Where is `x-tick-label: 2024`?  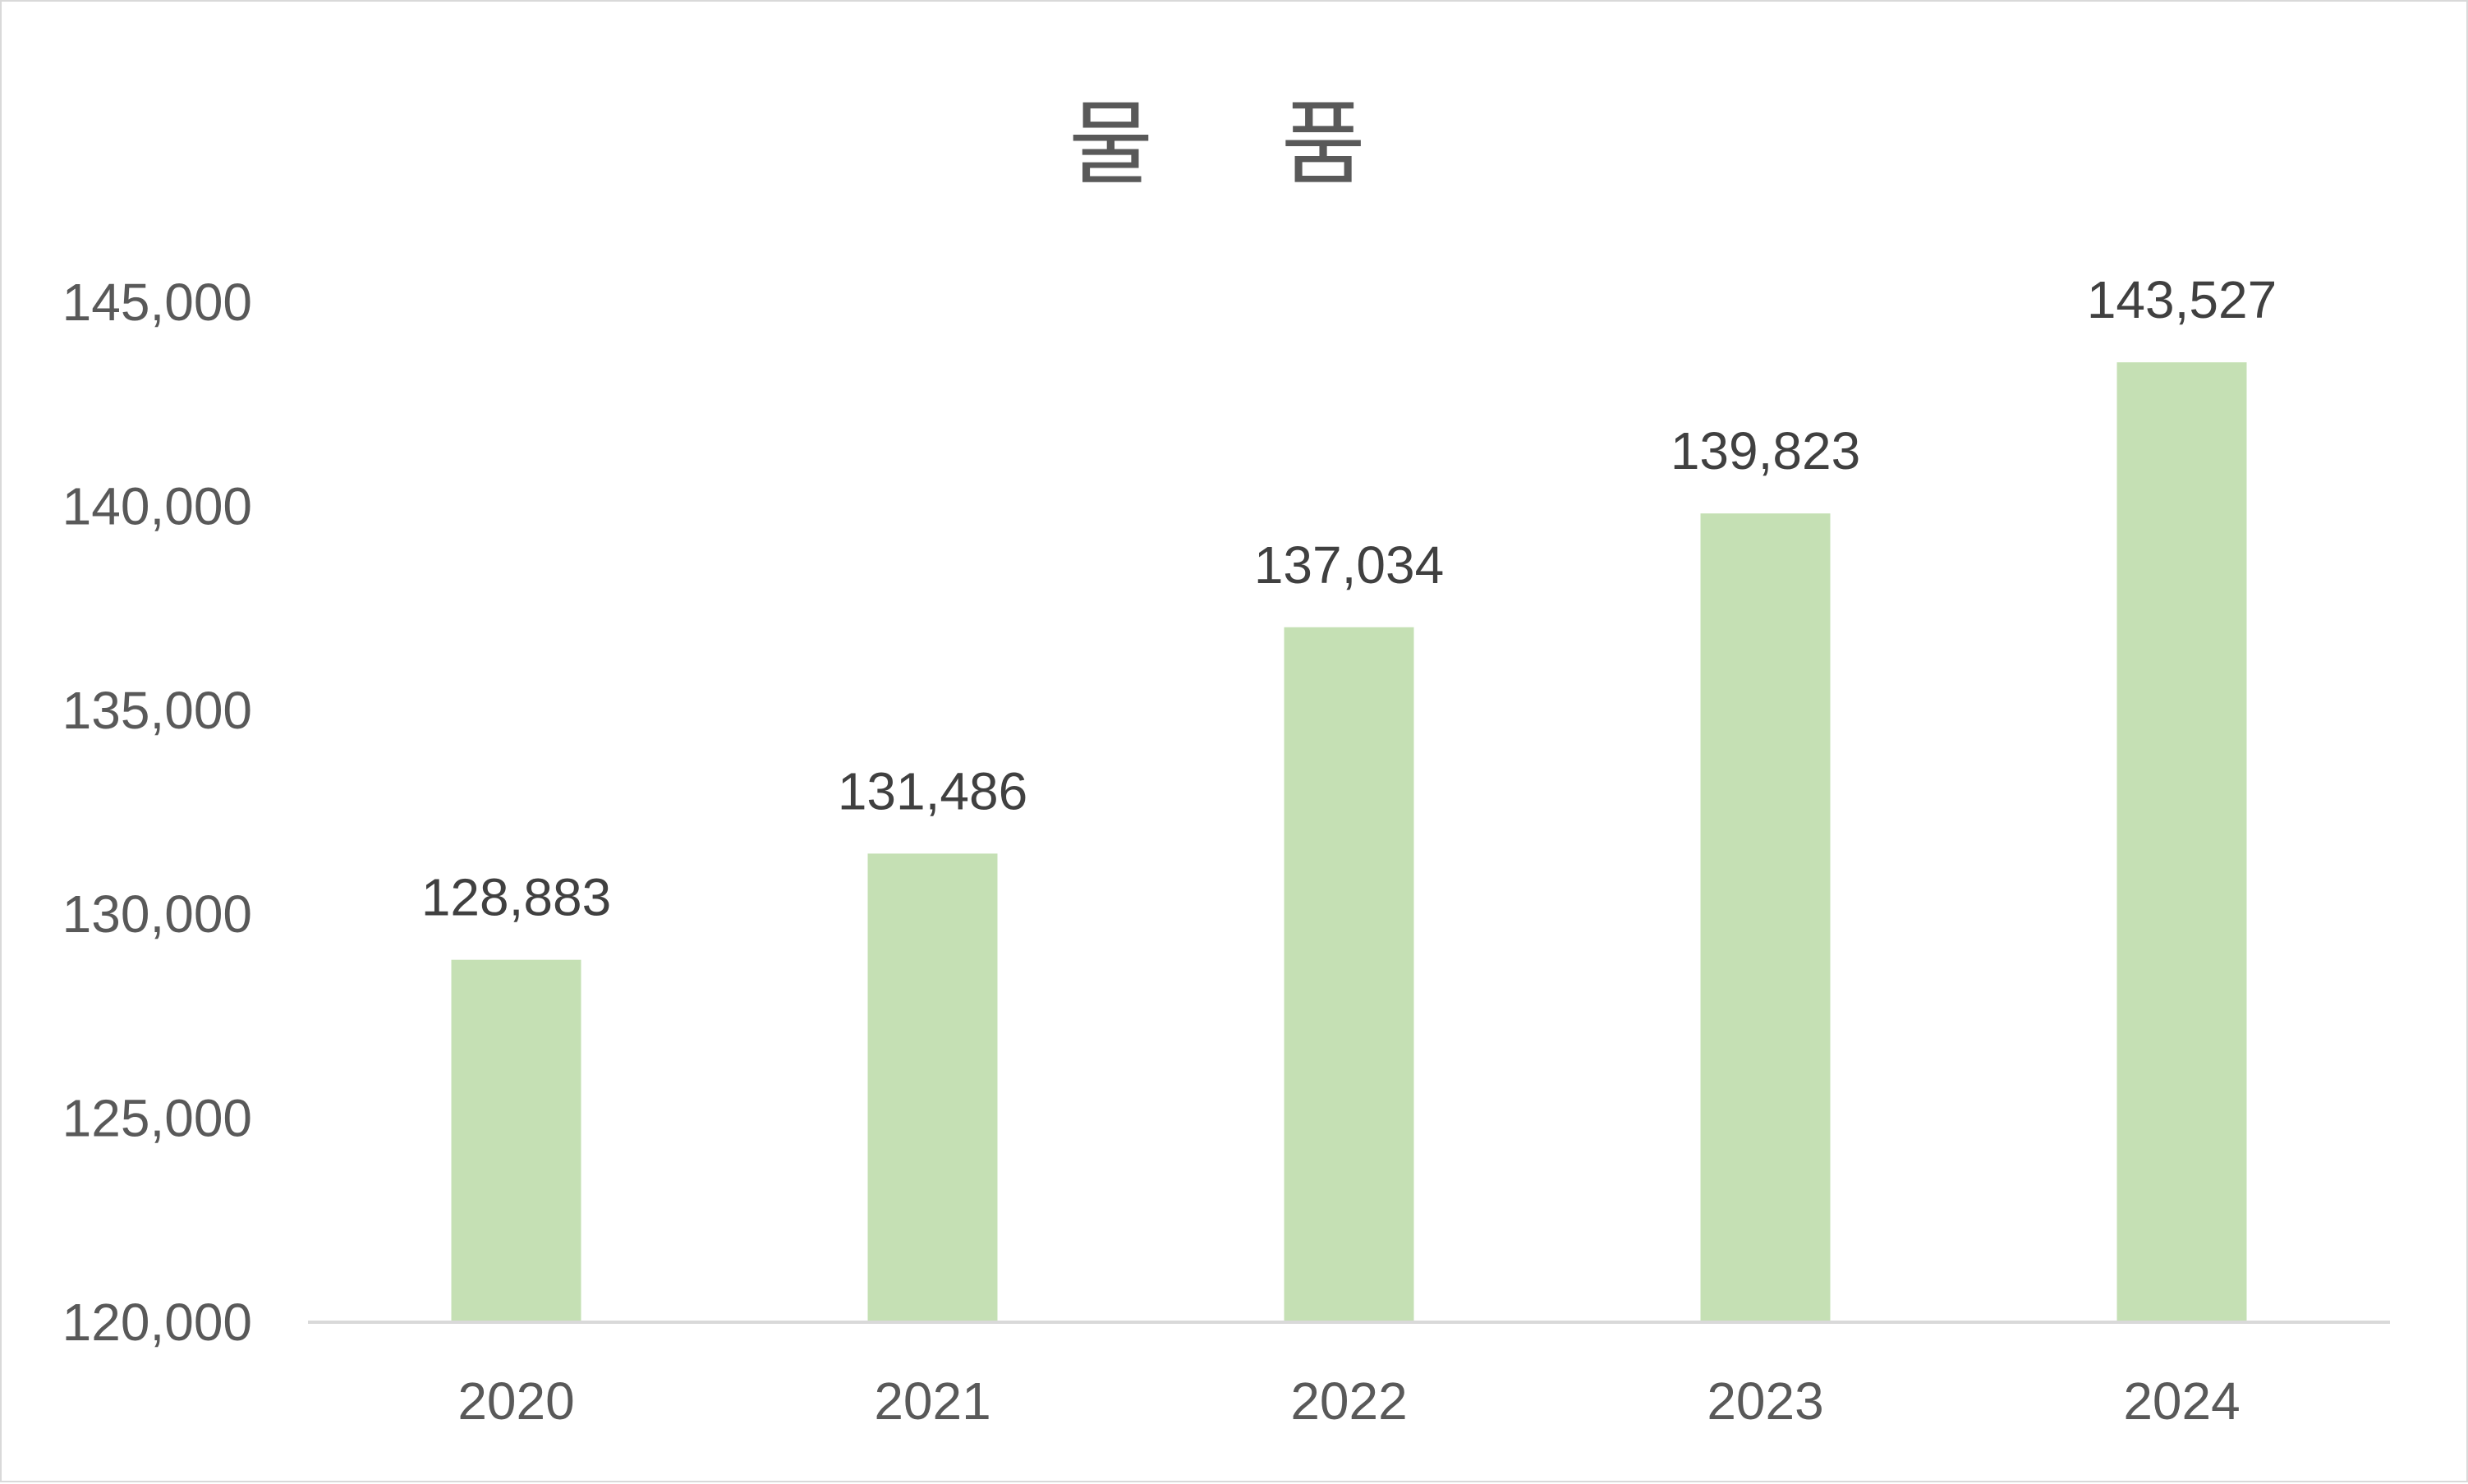
x-tick-label: 2024 is located at coordinates (2182, 1401).